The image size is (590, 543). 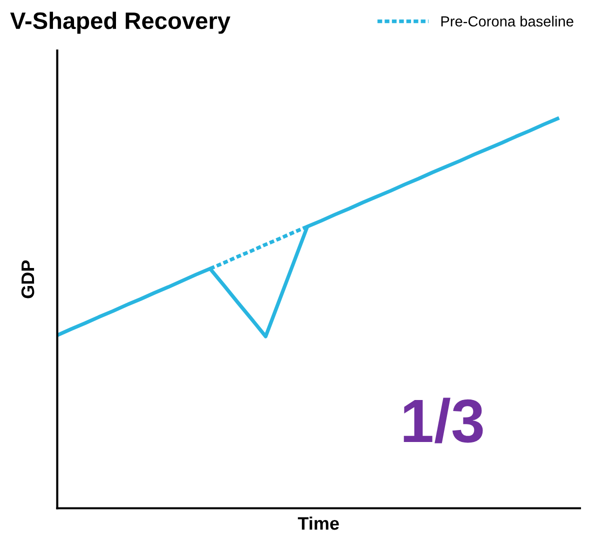 What do you see at coordinates (120, 23) in the screenshot?
I see `chart-title: V-Shaped Recovery` at bounding box center [120, 23].